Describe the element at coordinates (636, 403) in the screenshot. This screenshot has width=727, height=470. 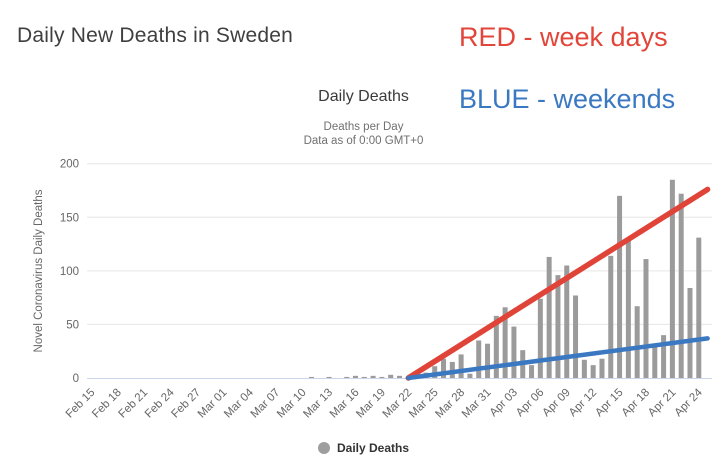
I see `x-tick-label: Apr 18` at that location.